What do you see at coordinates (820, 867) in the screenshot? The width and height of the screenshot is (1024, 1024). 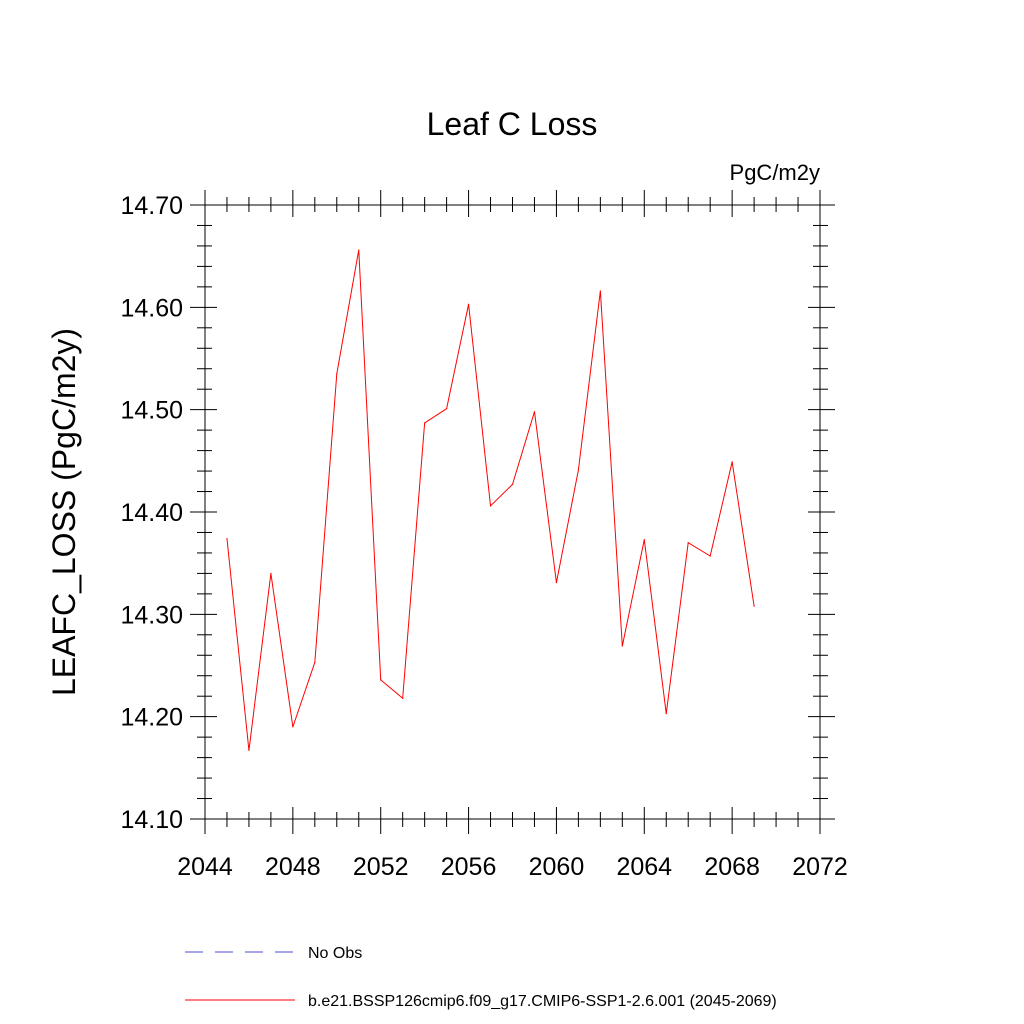 I see `x-tick-label: 2072` at bounding box center [820, 867].